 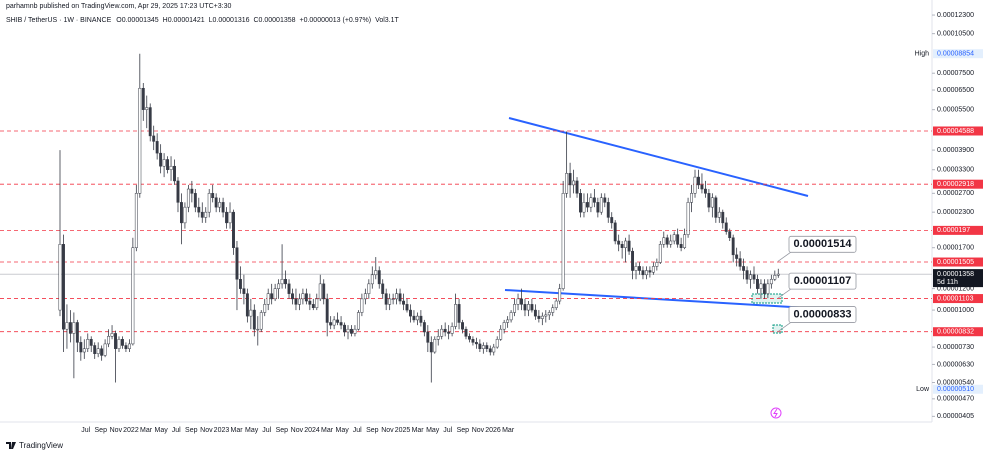 I want to click on x-tick-label: 2026, so click(x=493, y=430).